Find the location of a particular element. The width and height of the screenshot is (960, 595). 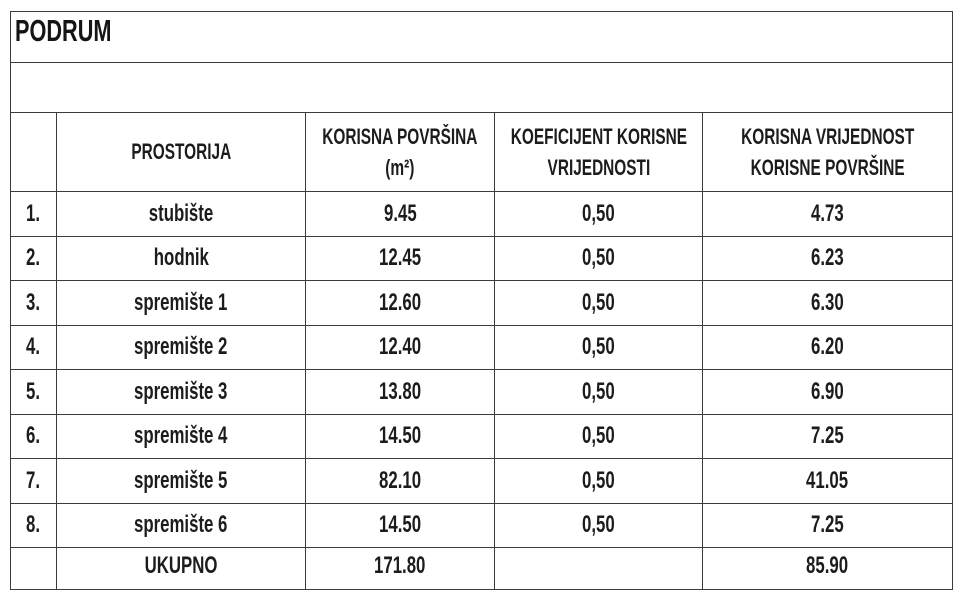

table-row: 3. spremište 1 12.60 0,50 6.30 is located at coordinates (482, 303).